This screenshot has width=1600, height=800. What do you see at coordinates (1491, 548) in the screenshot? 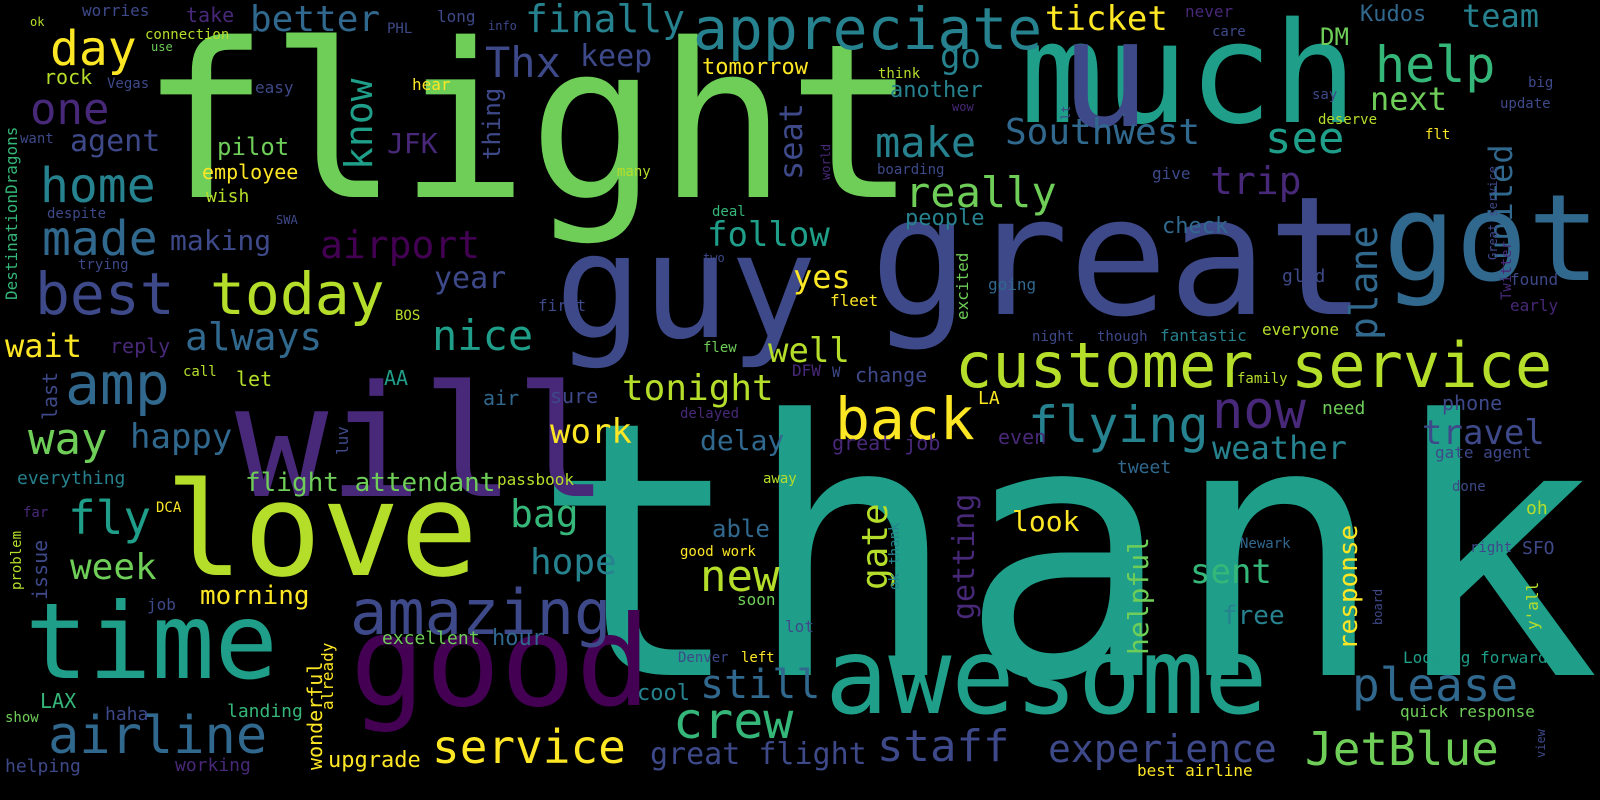
I see `word-right: right` at bounding box center [1491, 548].